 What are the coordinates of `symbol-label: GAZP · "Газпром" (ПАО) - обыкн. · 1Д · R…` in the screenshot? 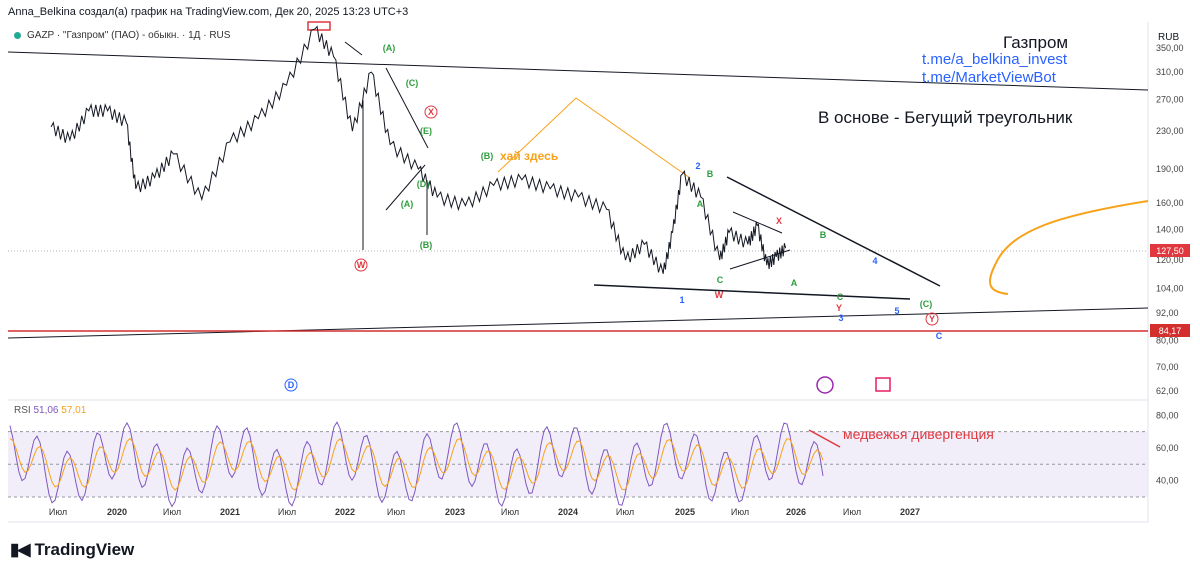 It's located at (129, 35).